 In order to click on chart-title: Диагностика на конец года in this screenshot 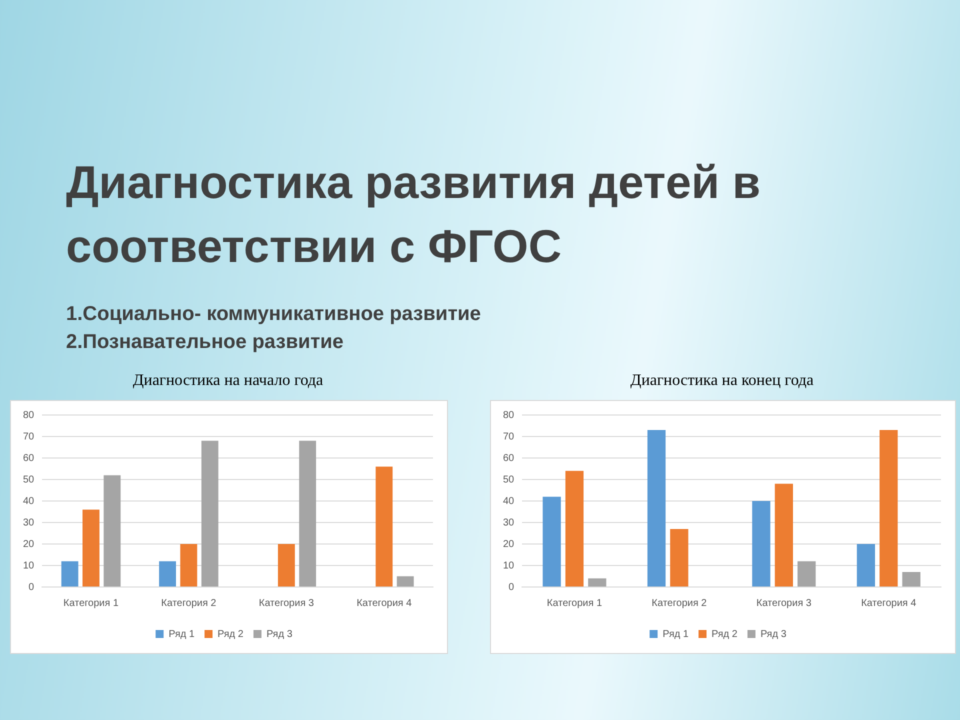, I will do `click(722, 381)`.